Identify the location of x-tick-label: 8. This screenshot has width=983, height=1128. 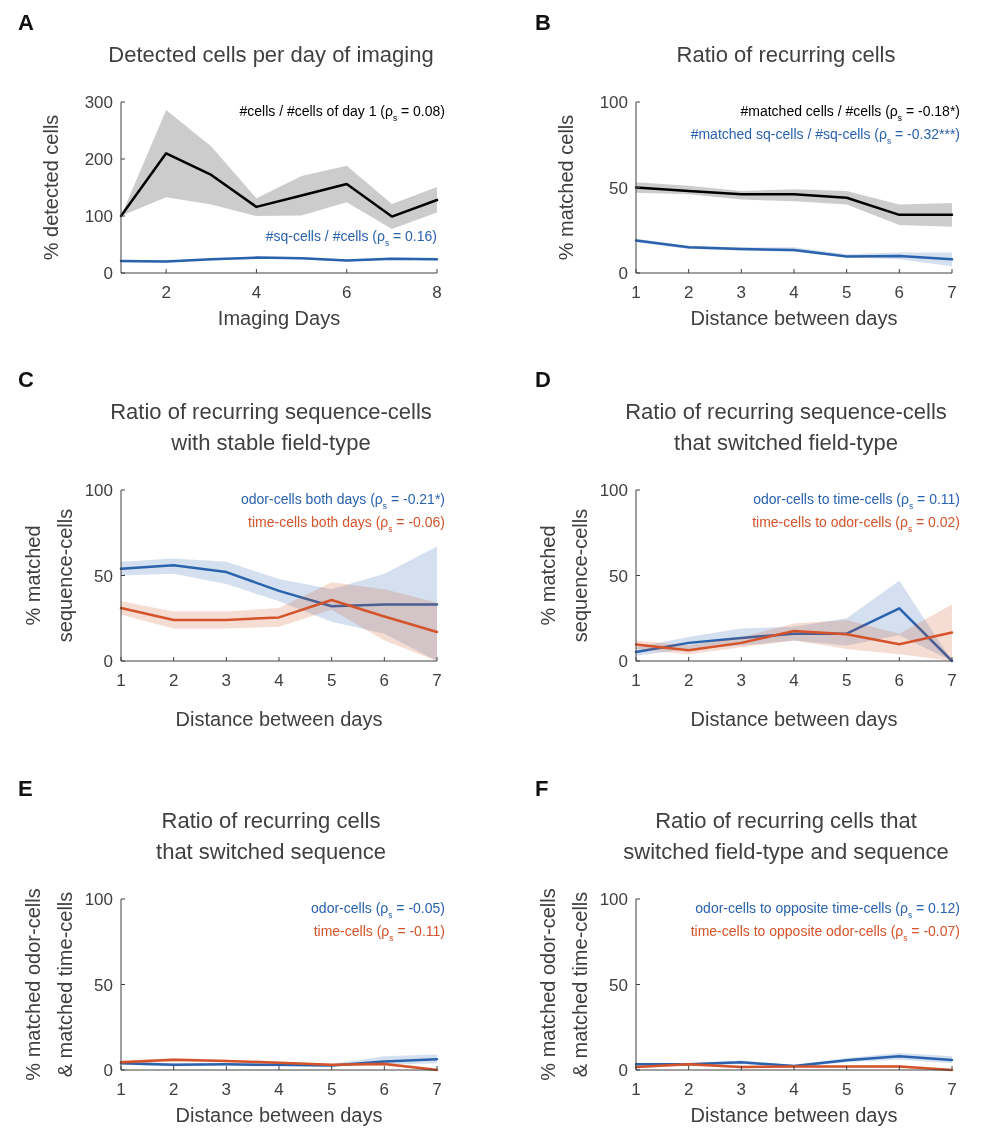
(437, 292).